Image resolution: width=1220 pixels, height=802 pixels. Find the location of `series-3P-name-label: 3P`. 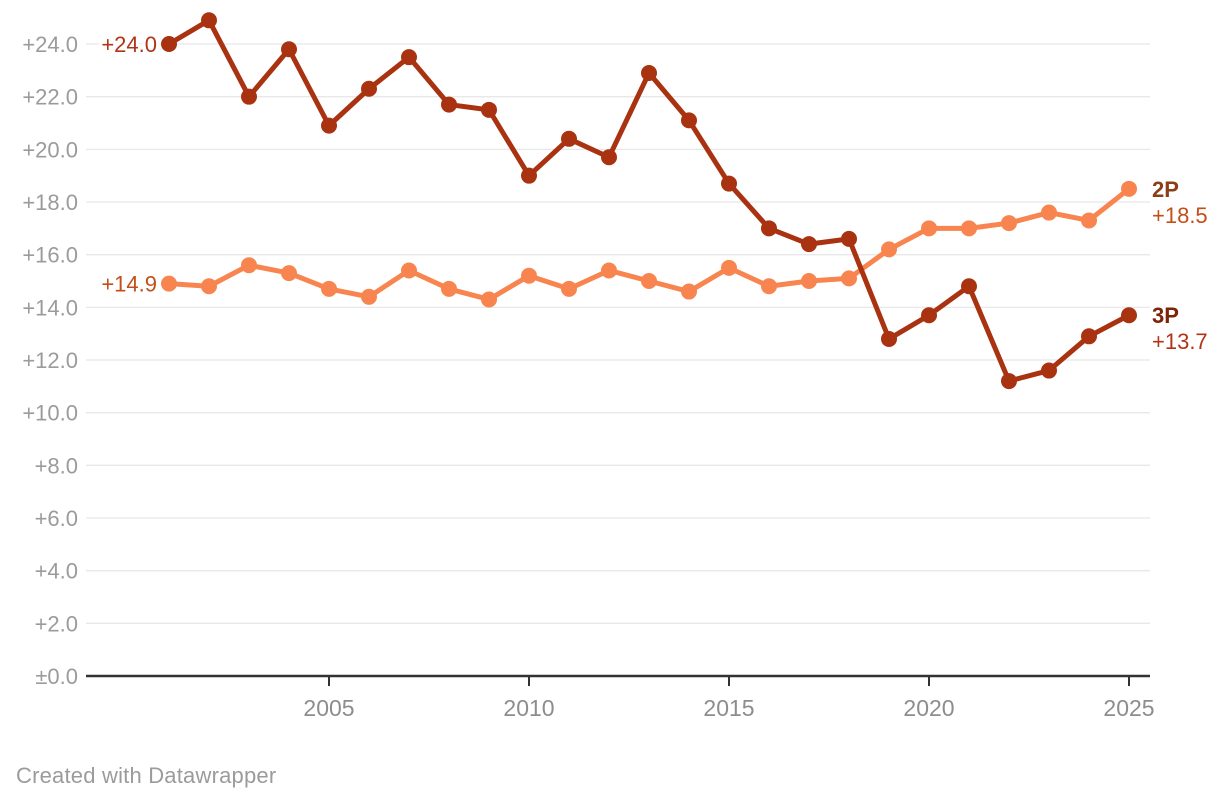

series-3P-name-label: 3P is located at coordinates (1165, 315).